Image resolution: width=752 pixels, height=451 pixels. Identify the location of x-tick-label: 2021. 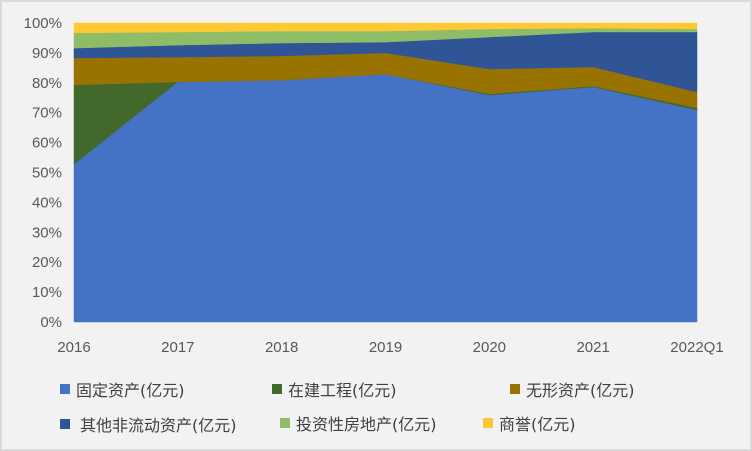
(592, 347).